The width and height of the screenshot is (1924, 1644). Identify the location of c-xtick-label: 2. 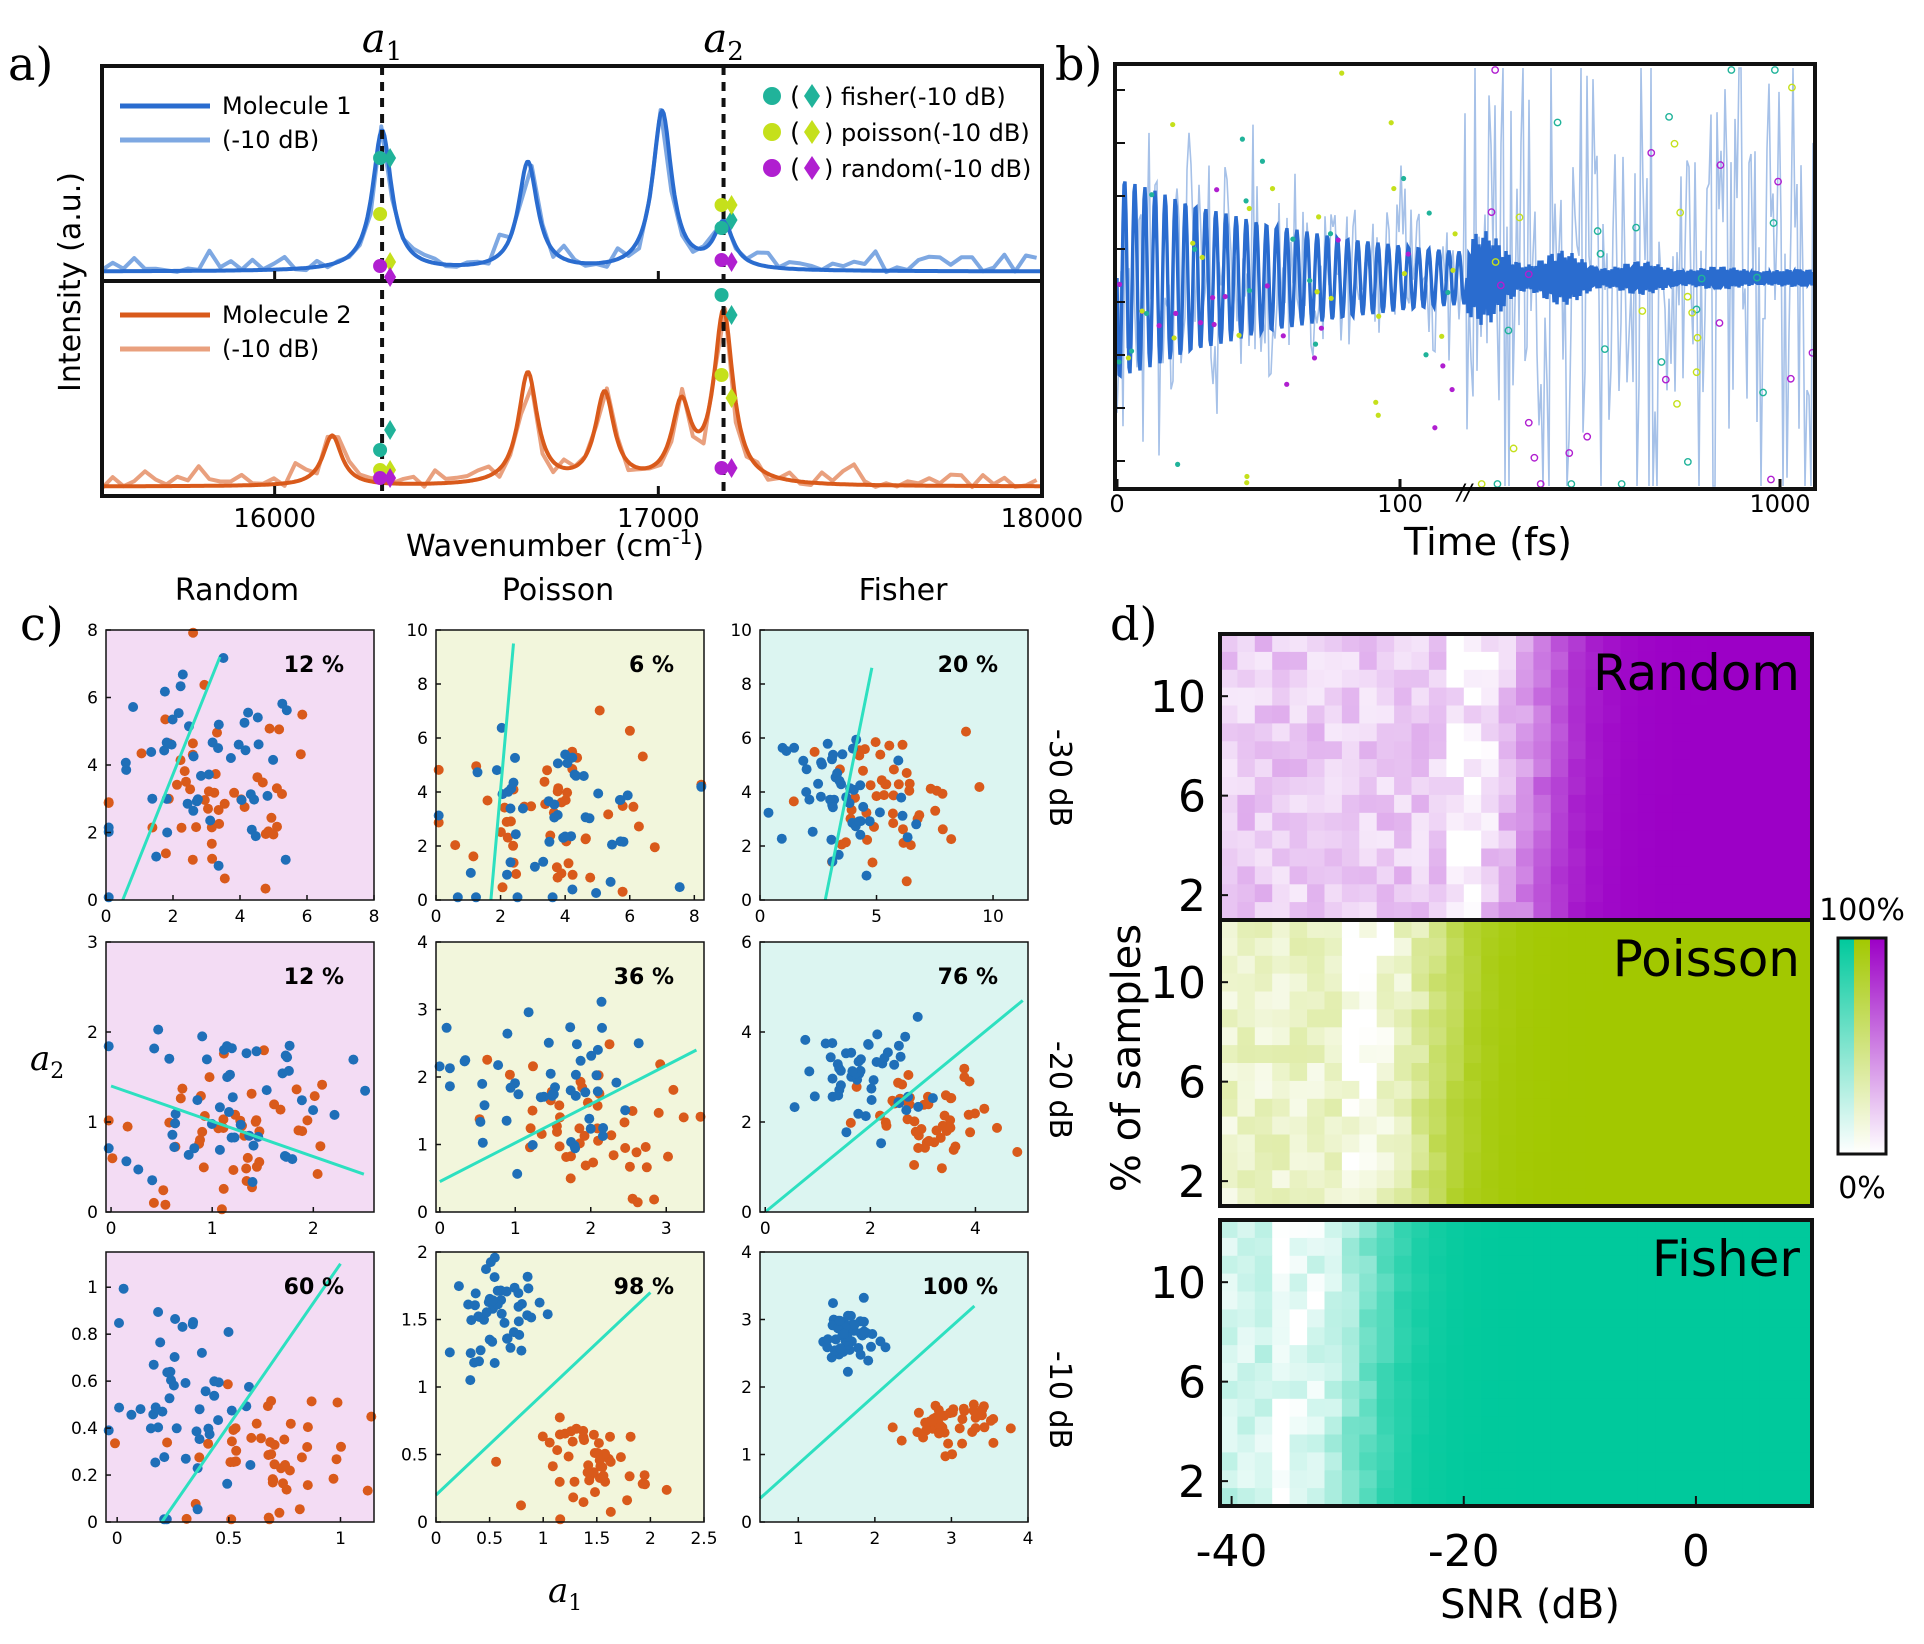
(173, 917).